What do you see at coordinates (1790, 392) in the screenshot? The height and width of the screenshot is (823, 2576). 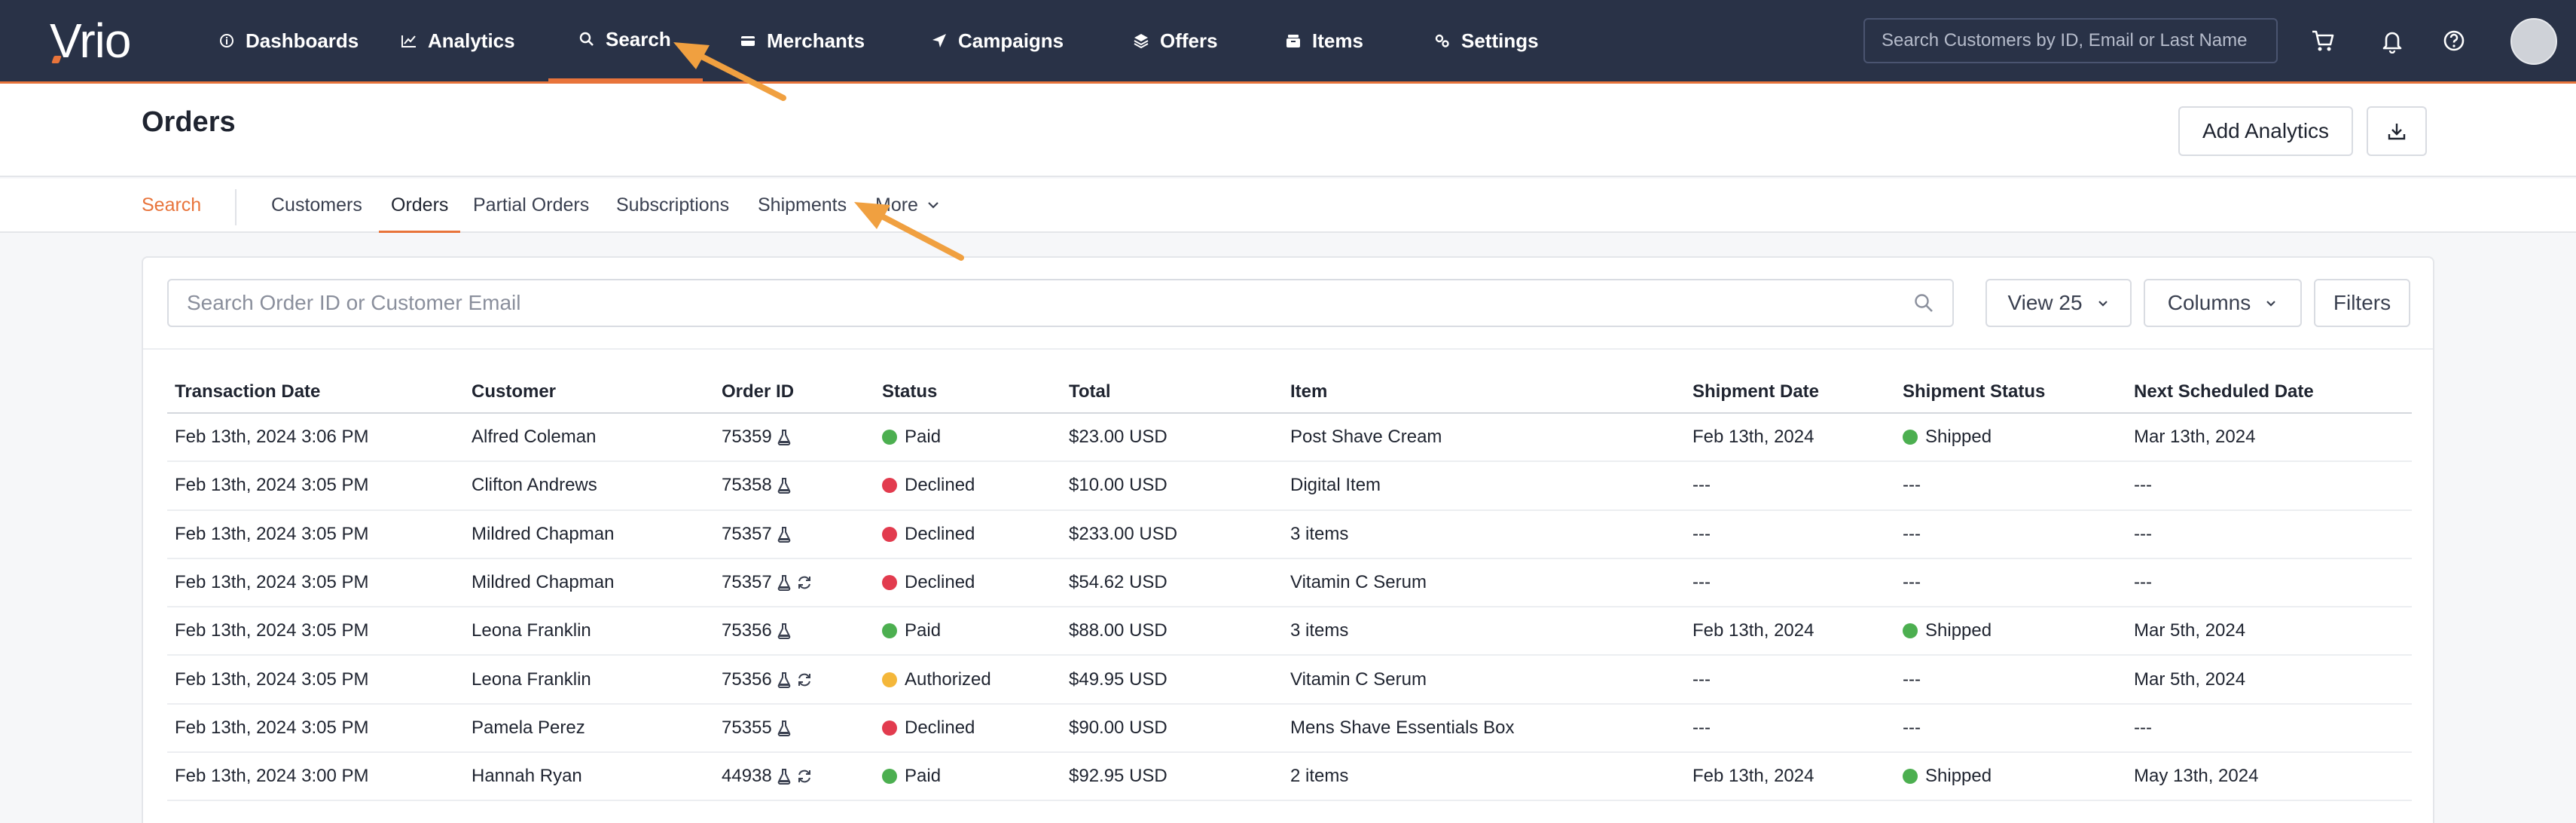 I see `column-header: Shipment Date` at bounding box center [1790, 392].